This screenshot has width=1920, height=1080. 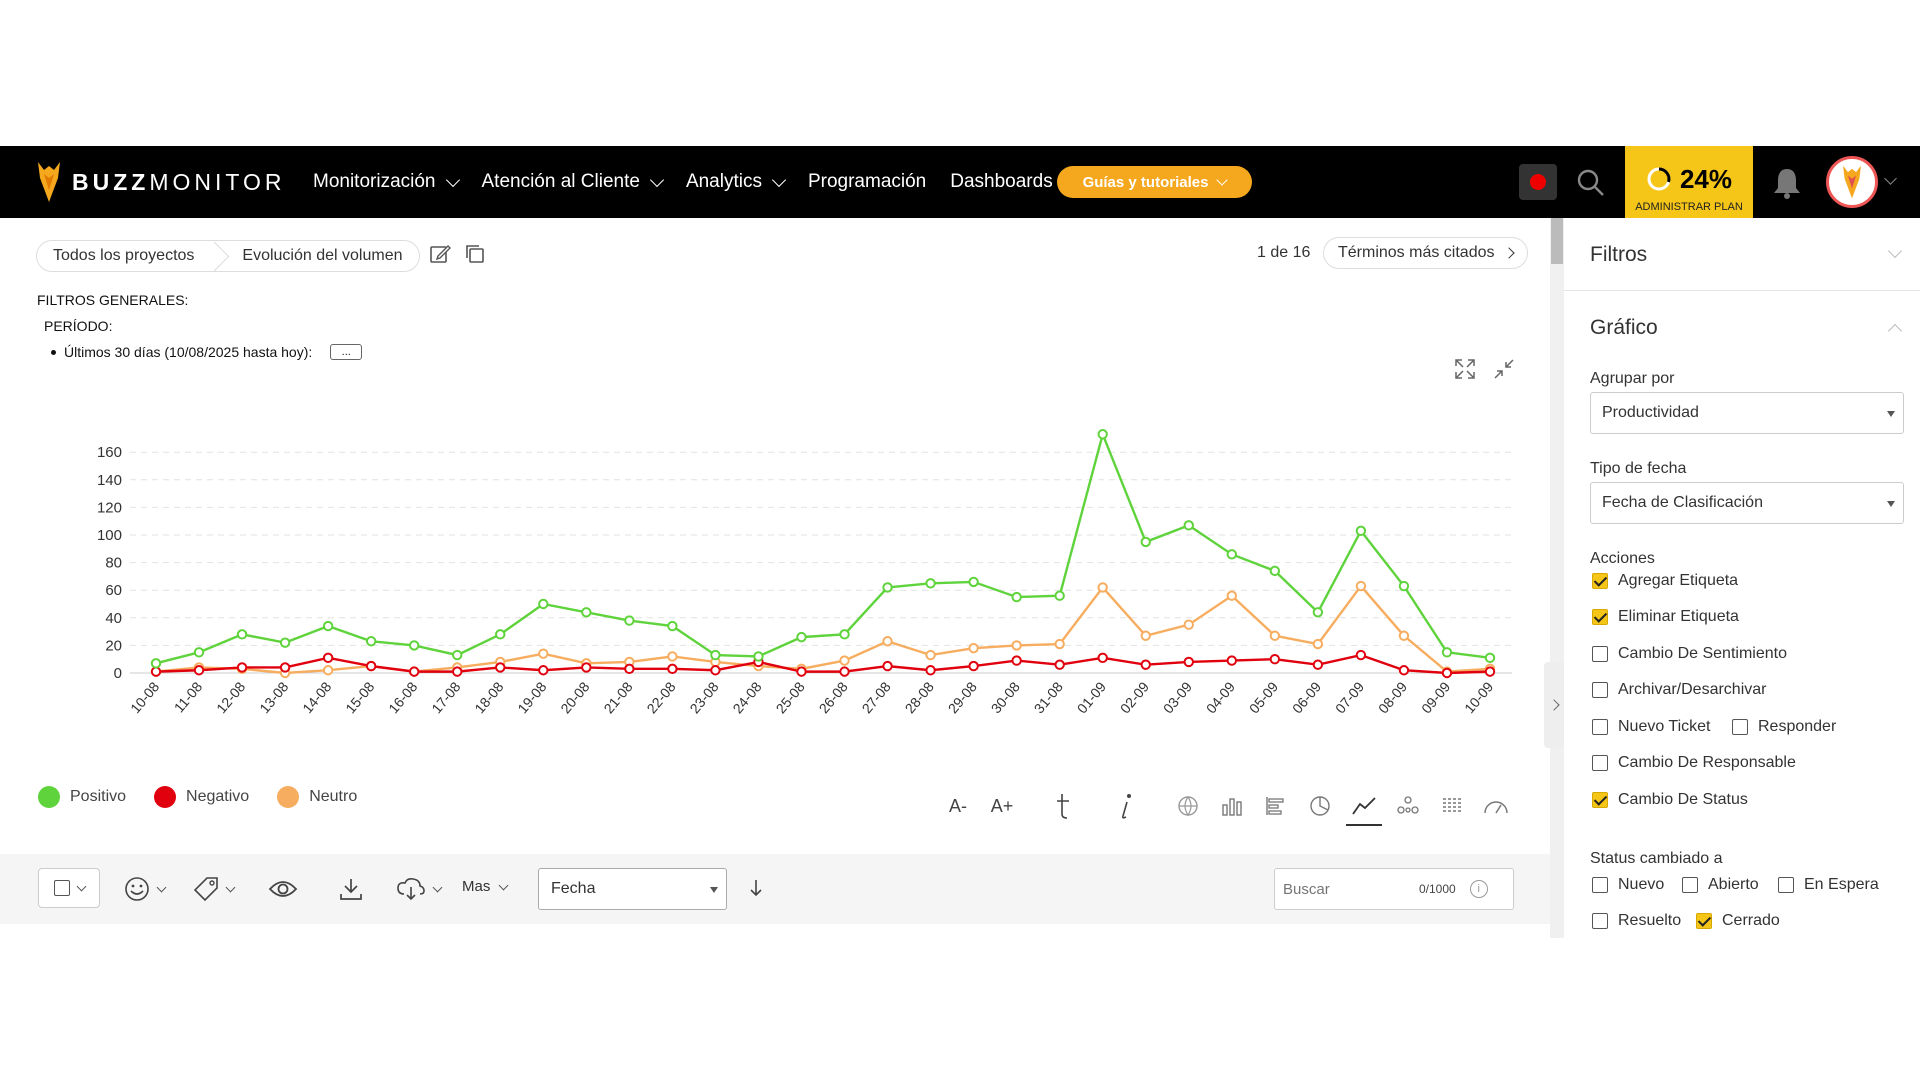 What do you see at coordinates (1689, 654) in the screenshot?
I see `action-cambio-sentimiento: Cambio De Sentimiento` at bounding box center [1689, 654].